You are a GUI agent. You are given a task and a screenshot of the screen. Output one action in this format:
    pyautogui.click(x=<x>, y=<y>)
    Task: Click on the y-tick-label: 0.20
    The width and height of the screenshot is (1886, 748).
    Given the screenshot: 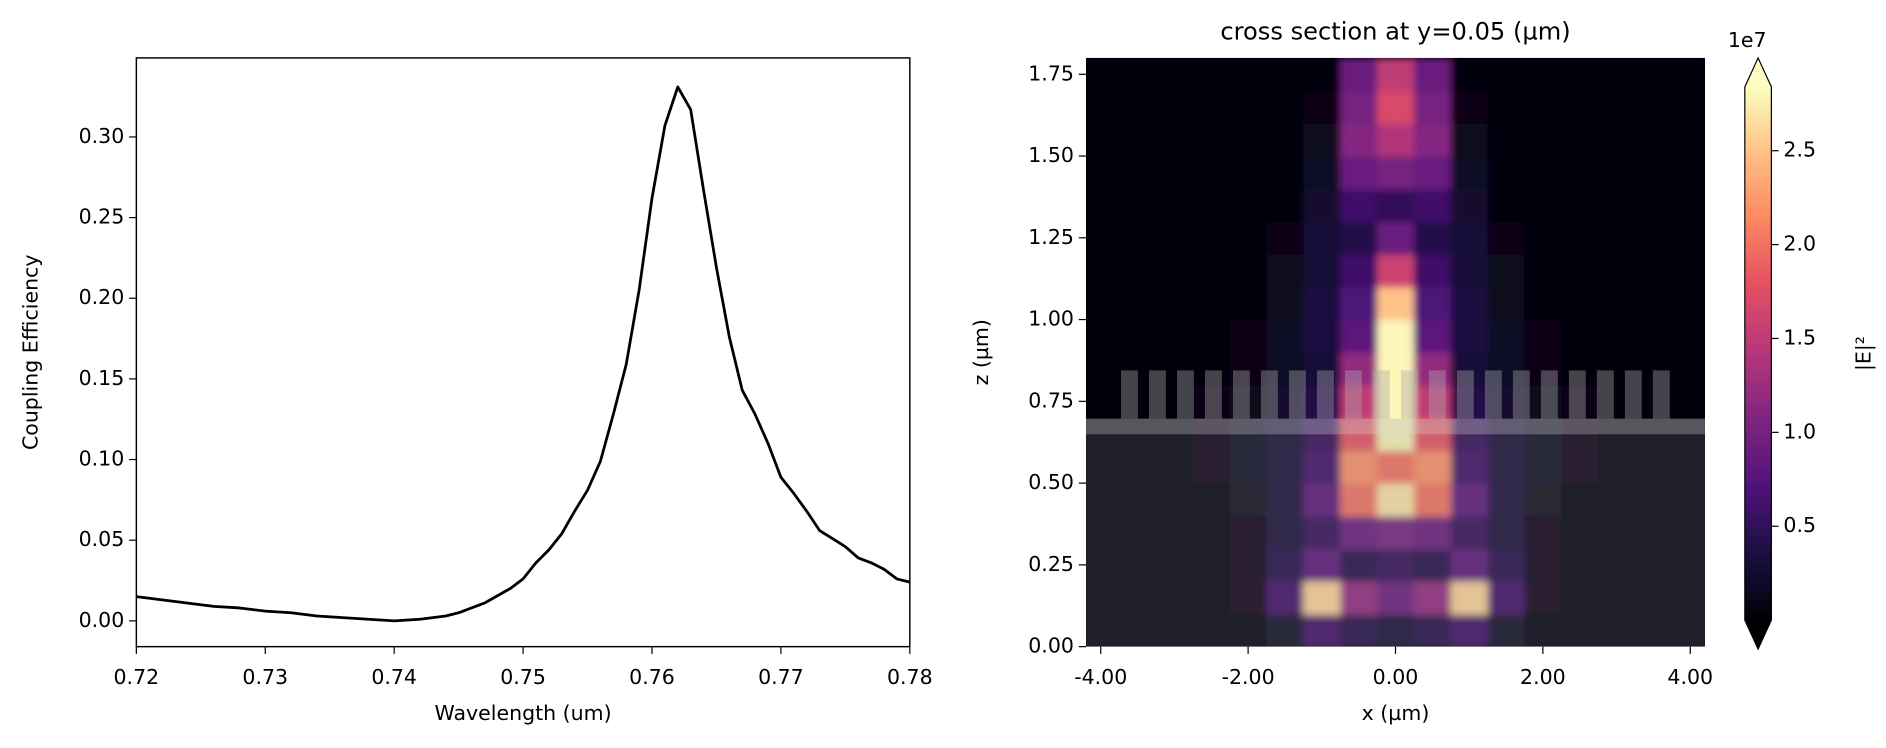 What is the action you would take?
    pyautogui.click(x=102, y=297)
    